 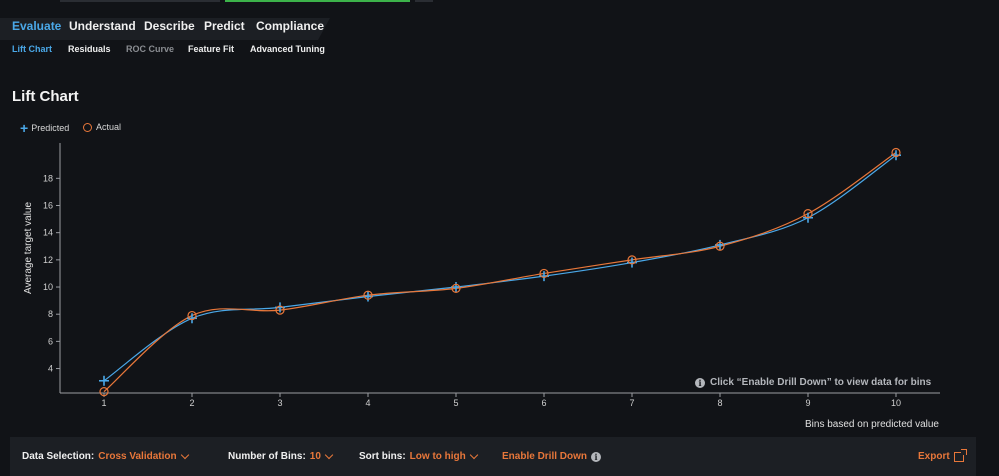 I want to click on legend-label-predicted: Predicted, so click(x=50, y=128).